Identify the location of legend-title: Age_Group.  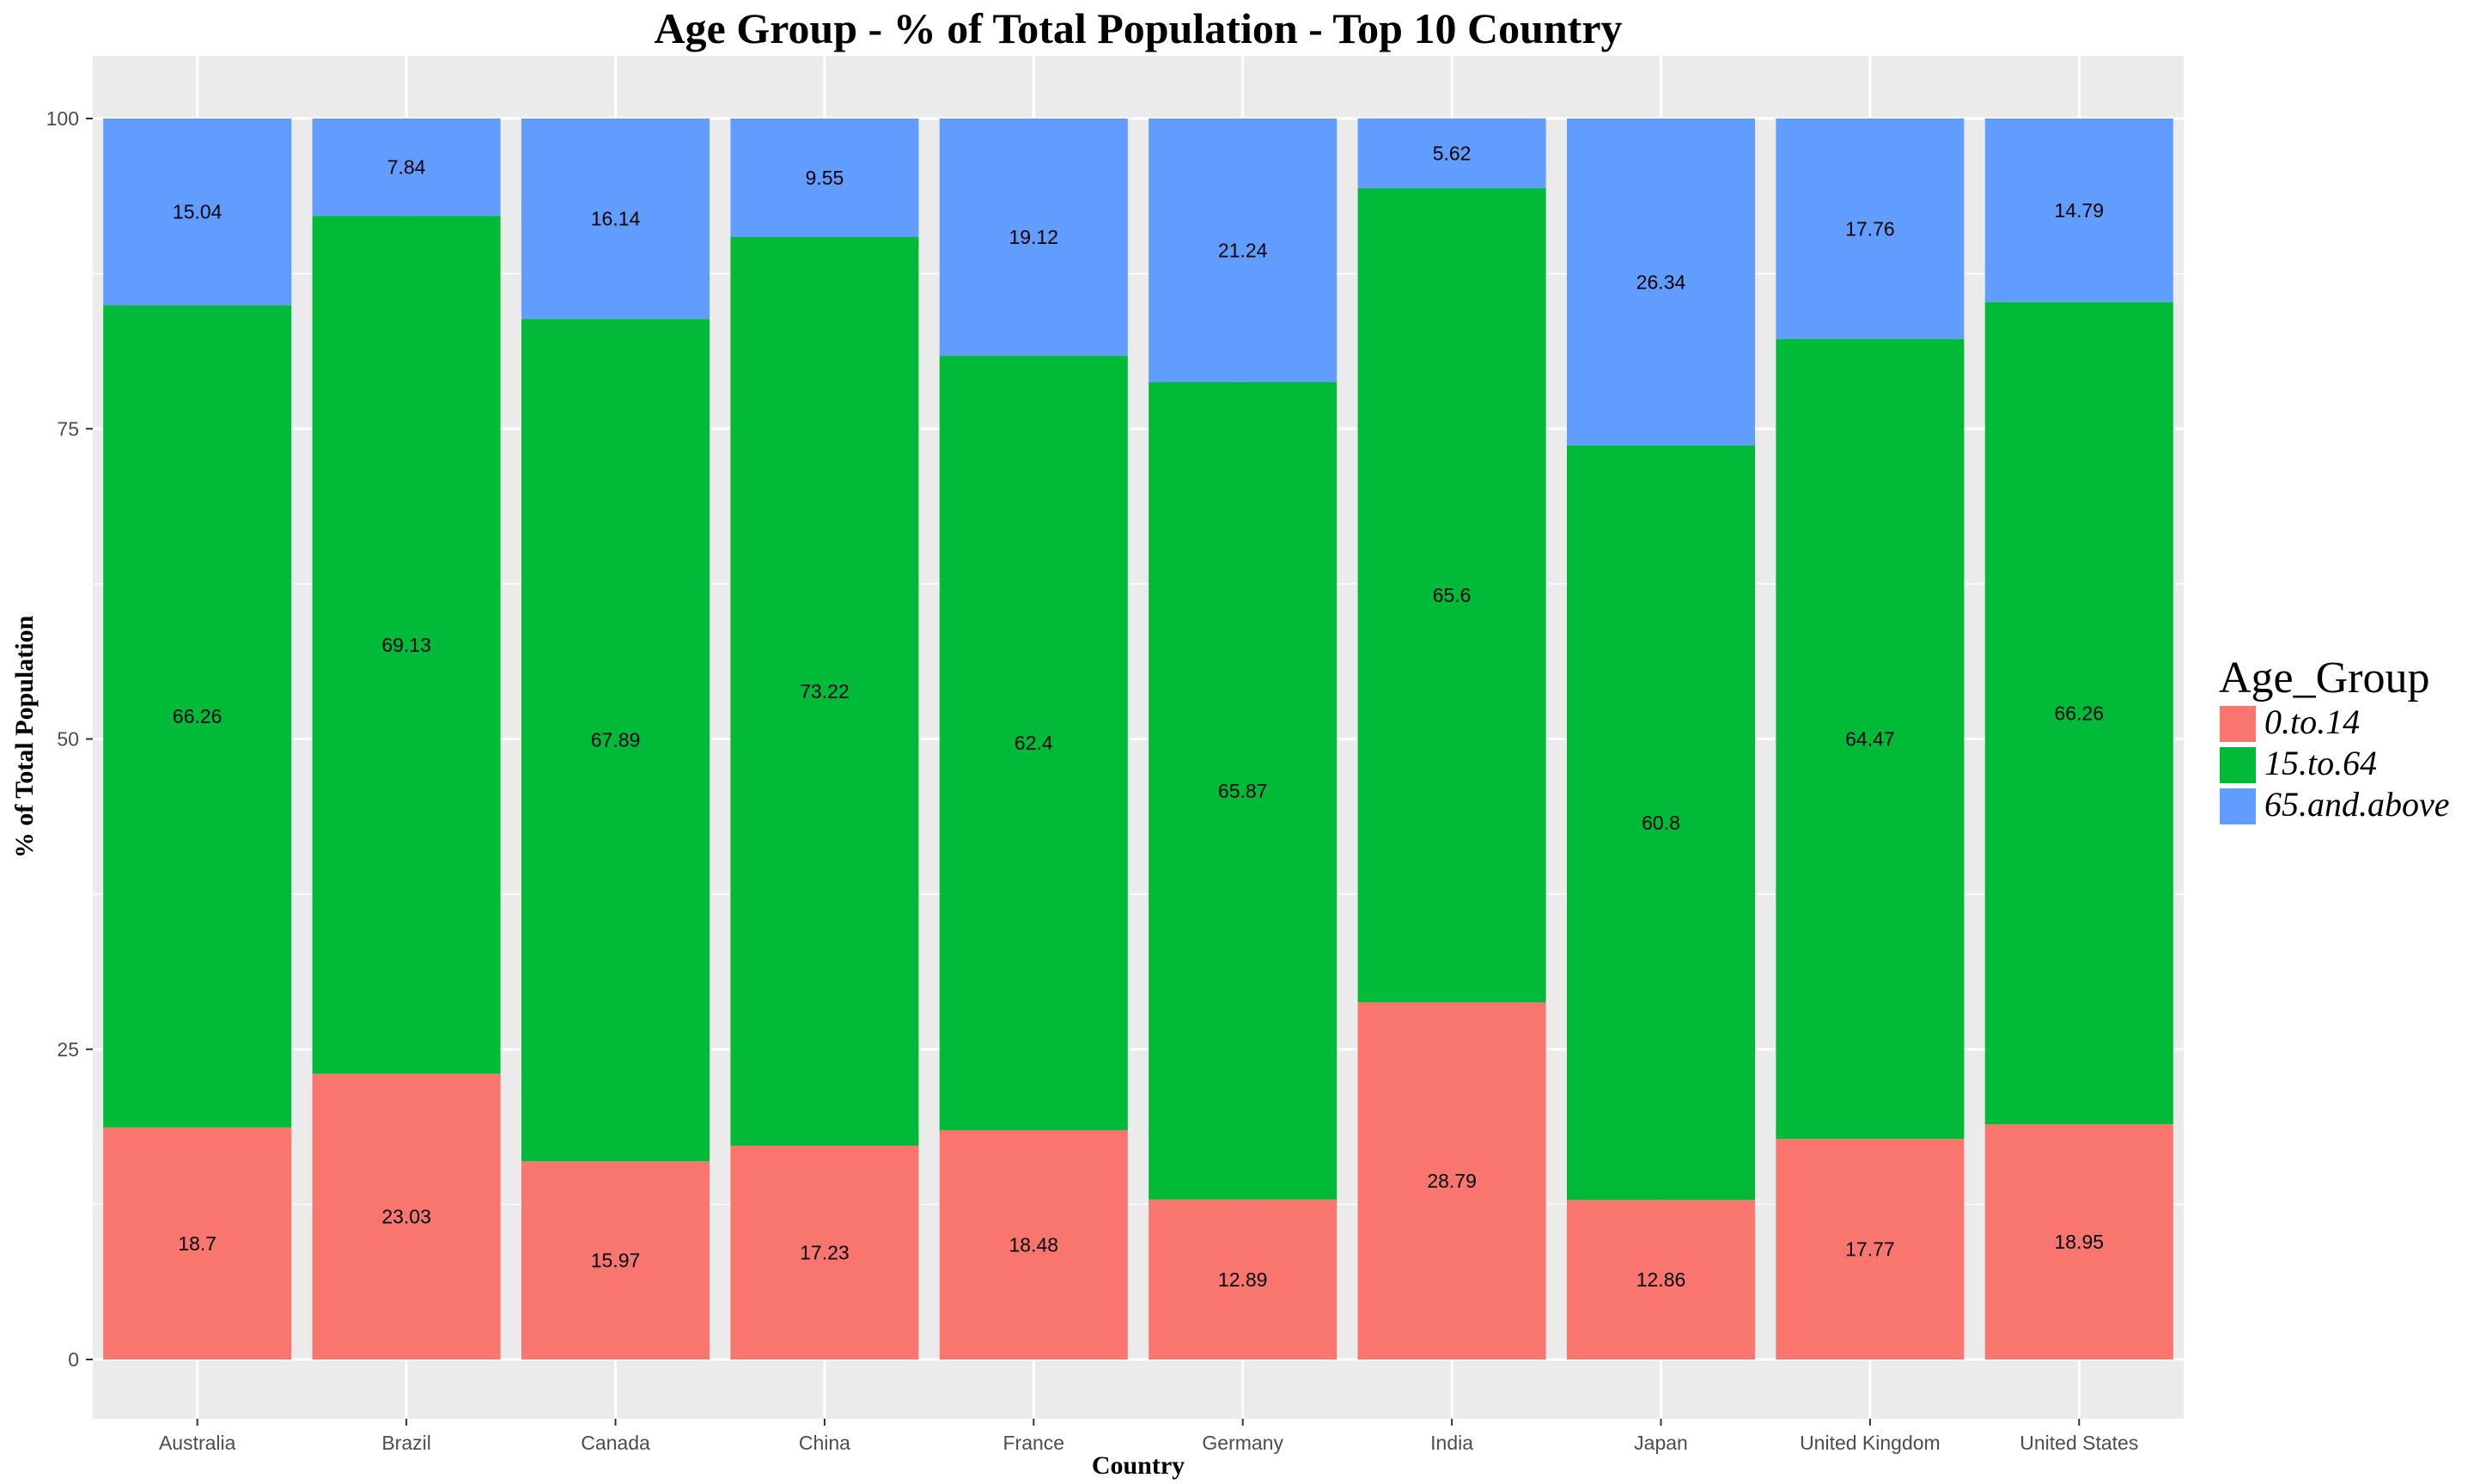
(2324, 678).